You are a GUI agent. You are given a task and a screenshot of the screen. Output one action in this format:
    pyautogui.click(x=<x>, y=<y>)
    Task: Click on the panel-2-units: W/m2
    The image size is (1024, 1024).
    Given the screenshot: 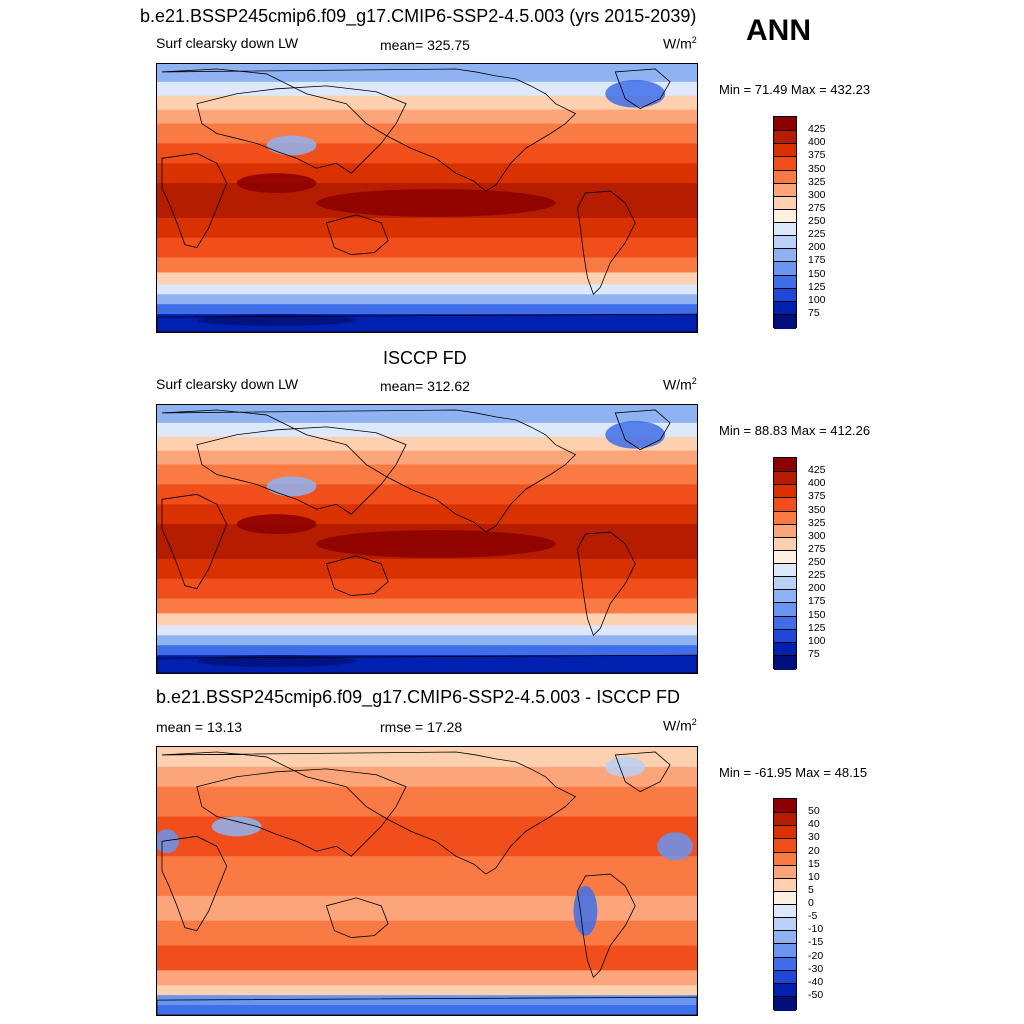 What is the action you would take?
    pyautogui.click(x=680, y=384)
    